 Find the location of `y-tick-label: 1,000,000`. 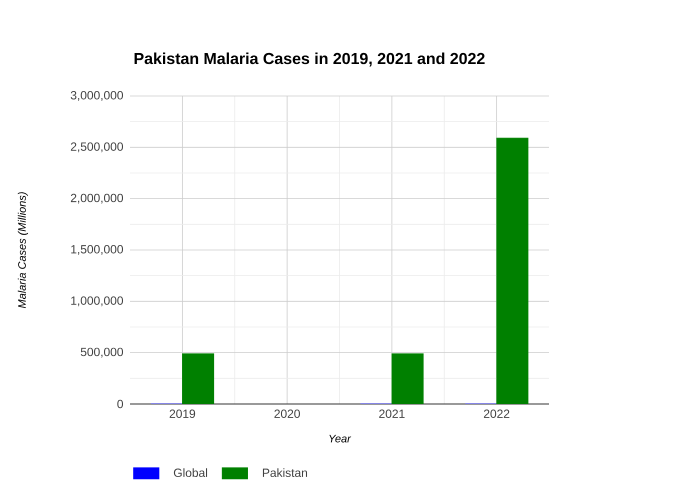

y-tick-label: 1,000,000 is located at coordinates (97, 301).